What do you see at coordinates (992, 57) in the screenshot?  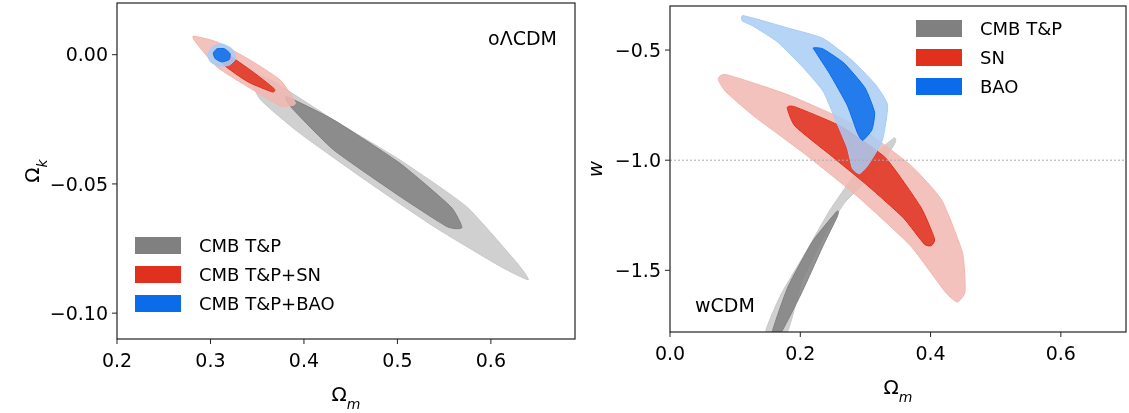 I see `legend-label: SN` at bounding box center [992, 57].